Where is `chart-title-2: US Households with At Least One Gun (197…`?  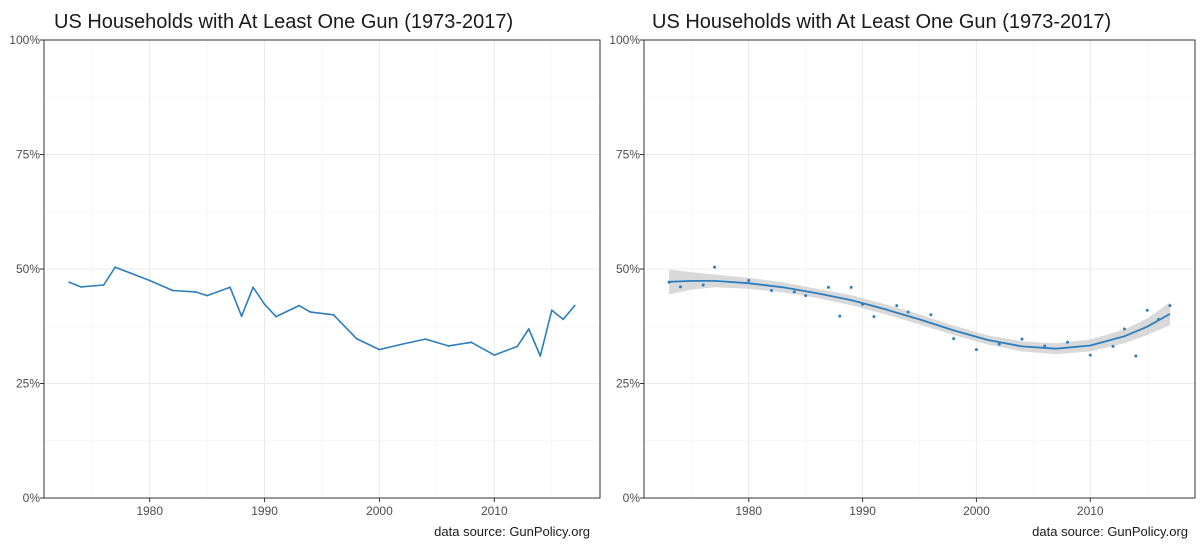 chart-title-2: US Households with At Least One Gun (197… is located at coordinates (881, 22).